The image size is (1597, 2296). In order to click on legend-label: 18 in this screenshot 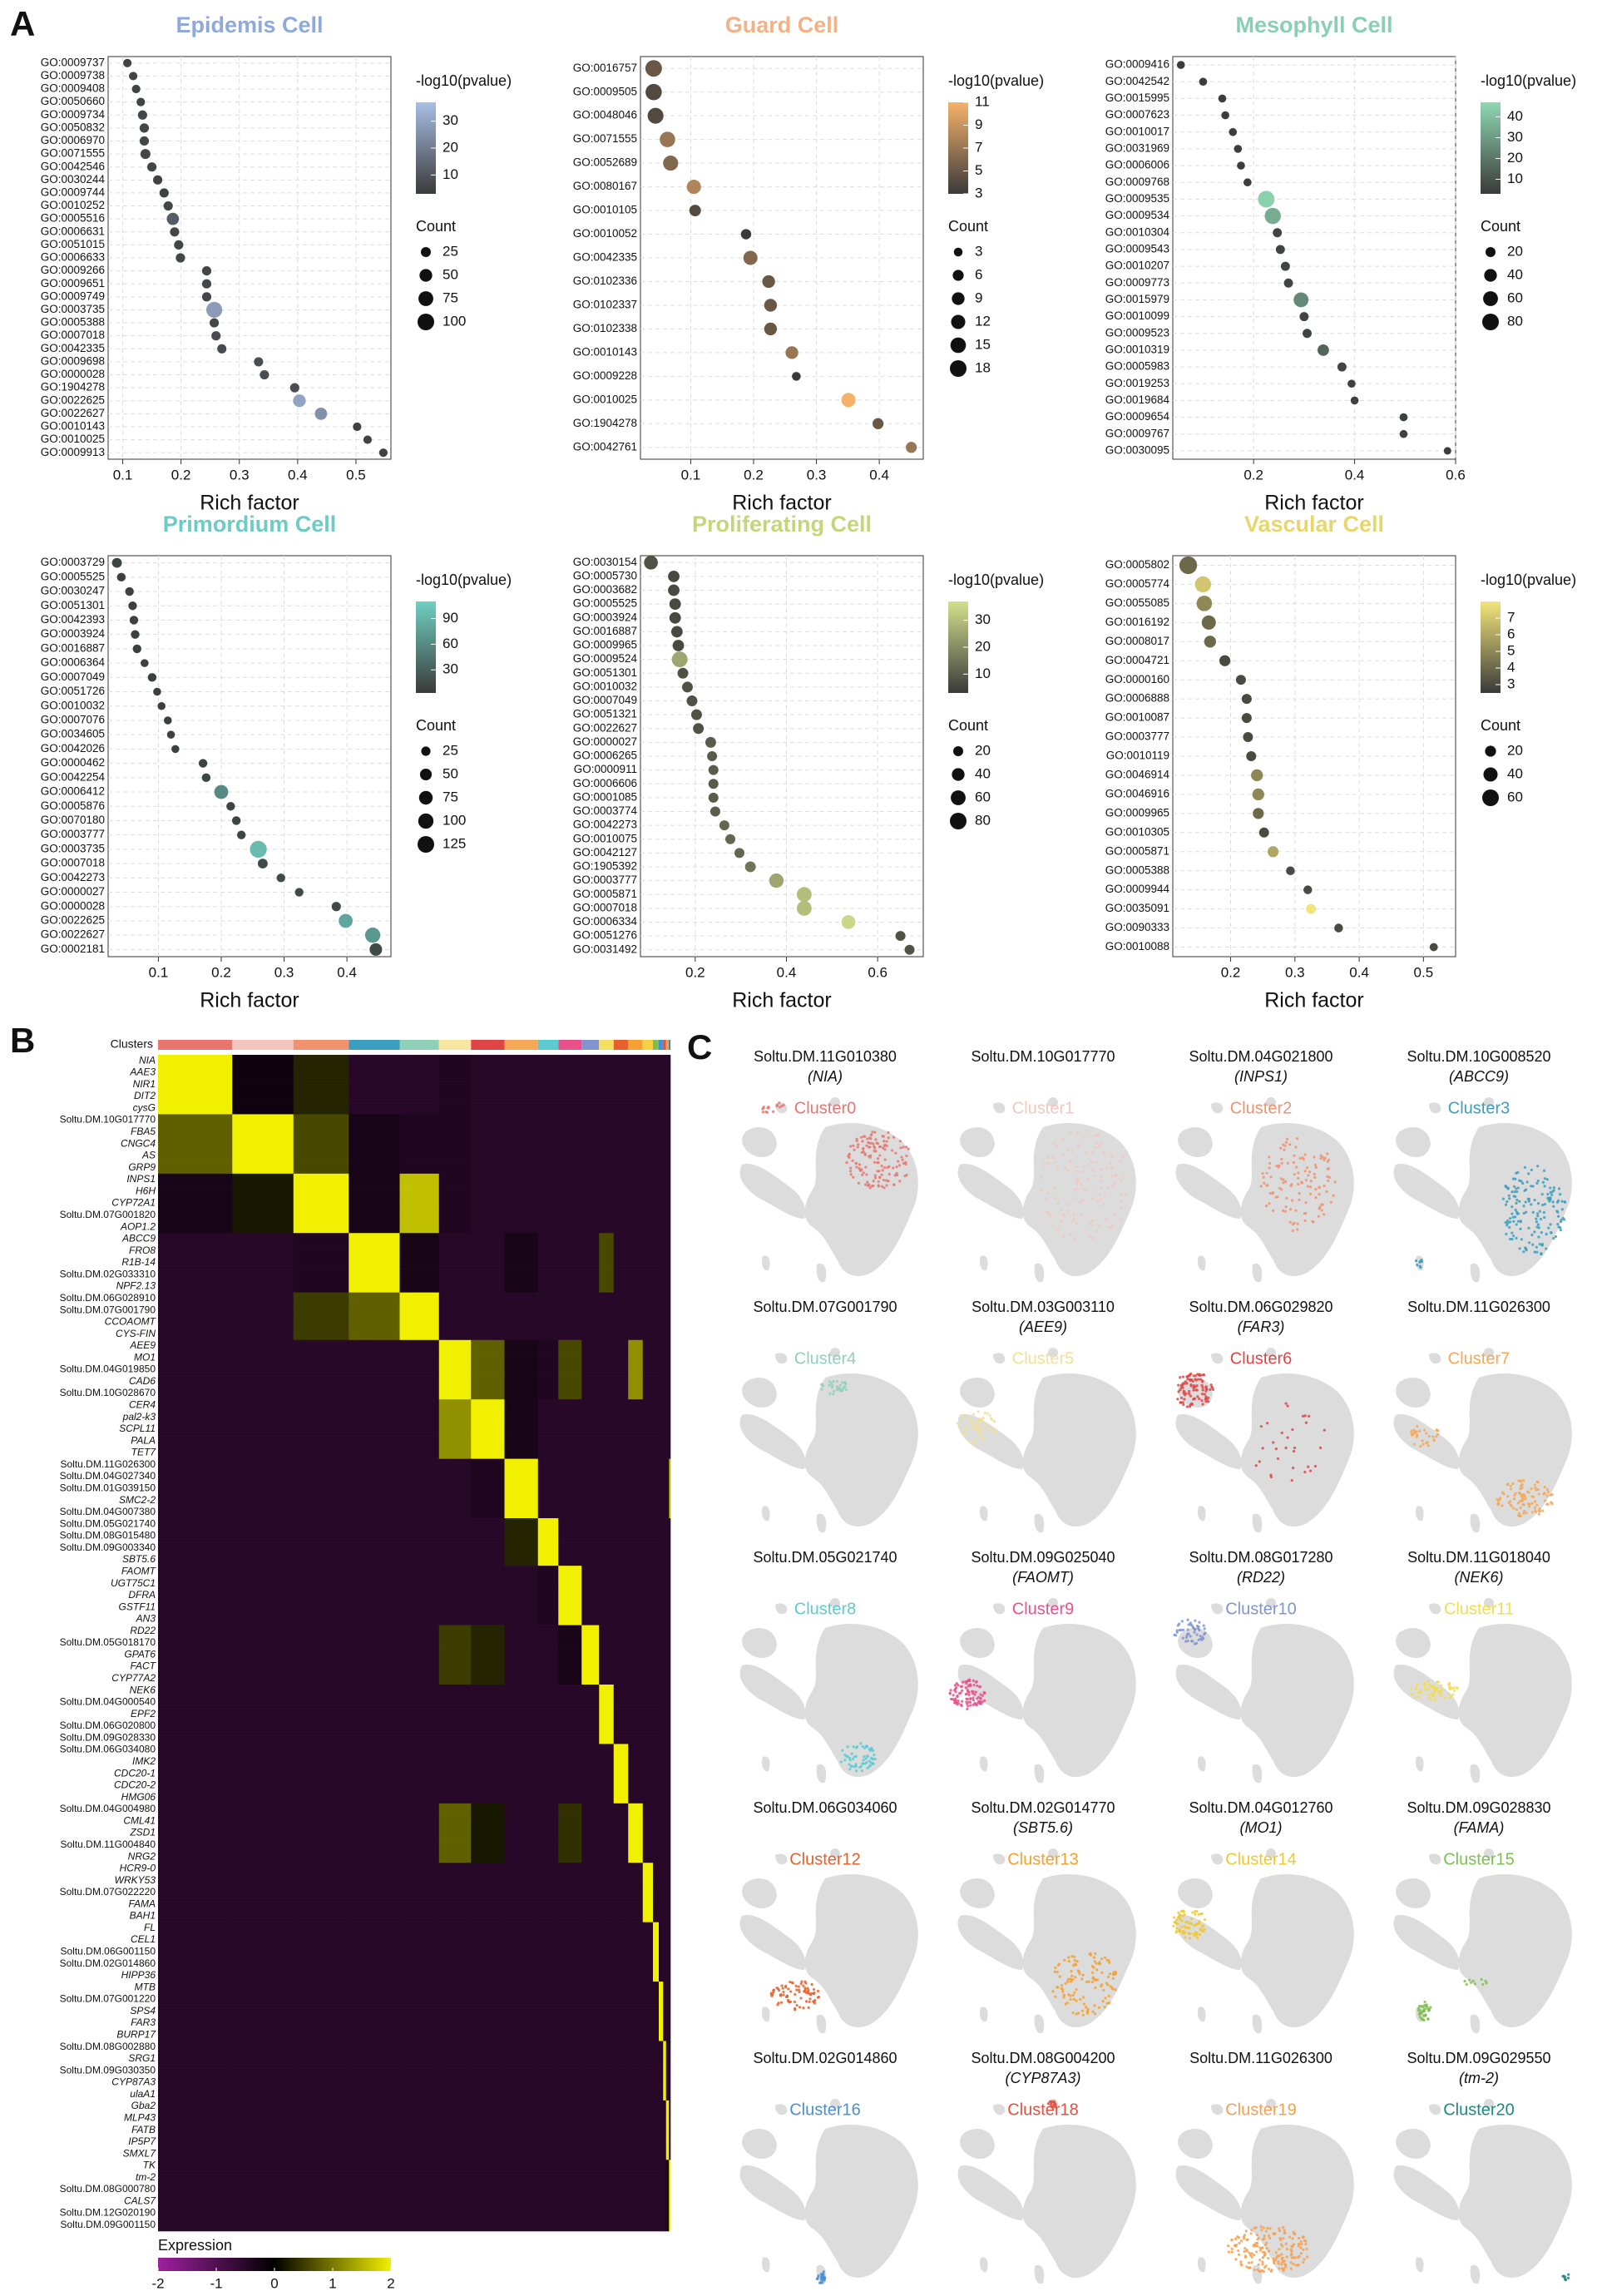, I will do `click(983, 367)`.